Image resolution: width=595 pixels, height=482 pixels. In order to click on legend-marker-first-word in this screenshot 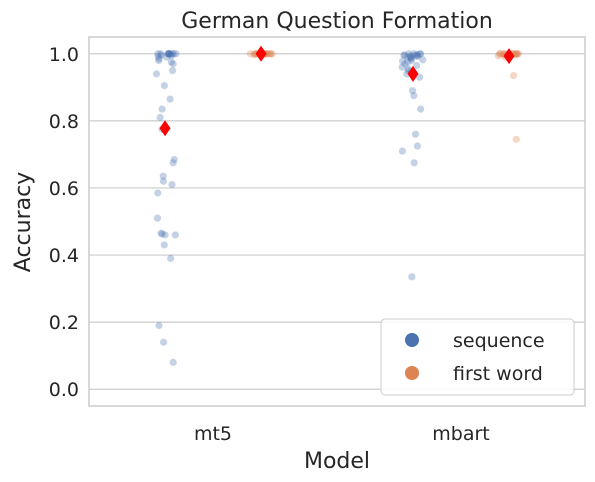, I will do `click(412, 373)`.